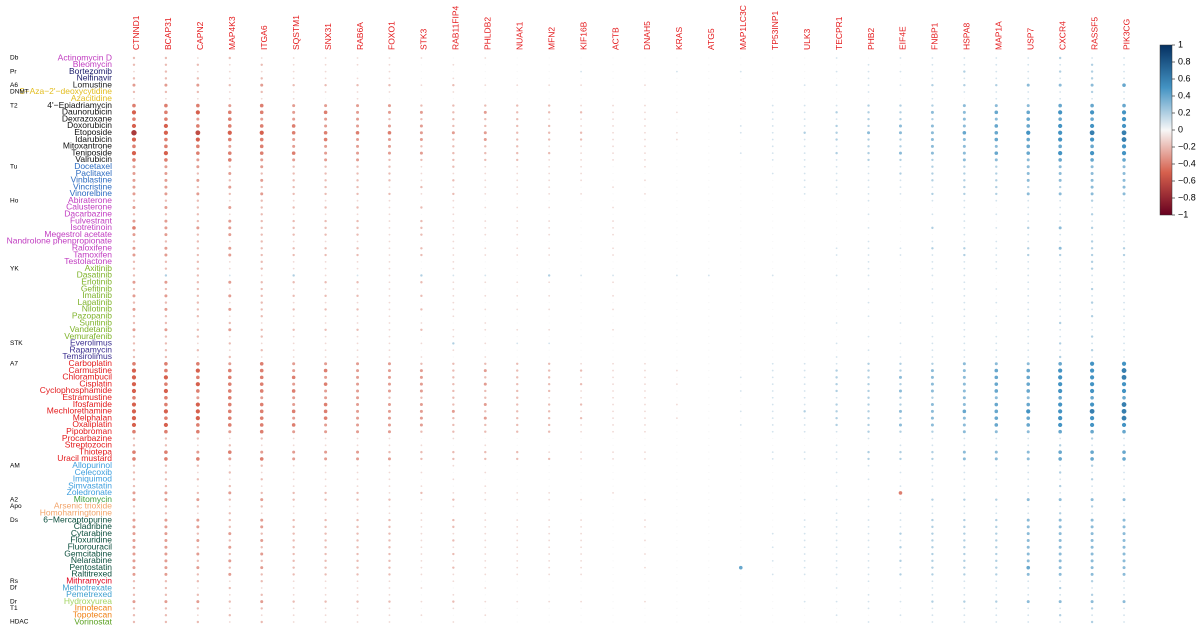 The width and height of the screenshot is (1200, 629). What do you see at coordinates (1030, 39) in the screenshot?
I see `column-label: USP7` at bounding box center [1030, 39].